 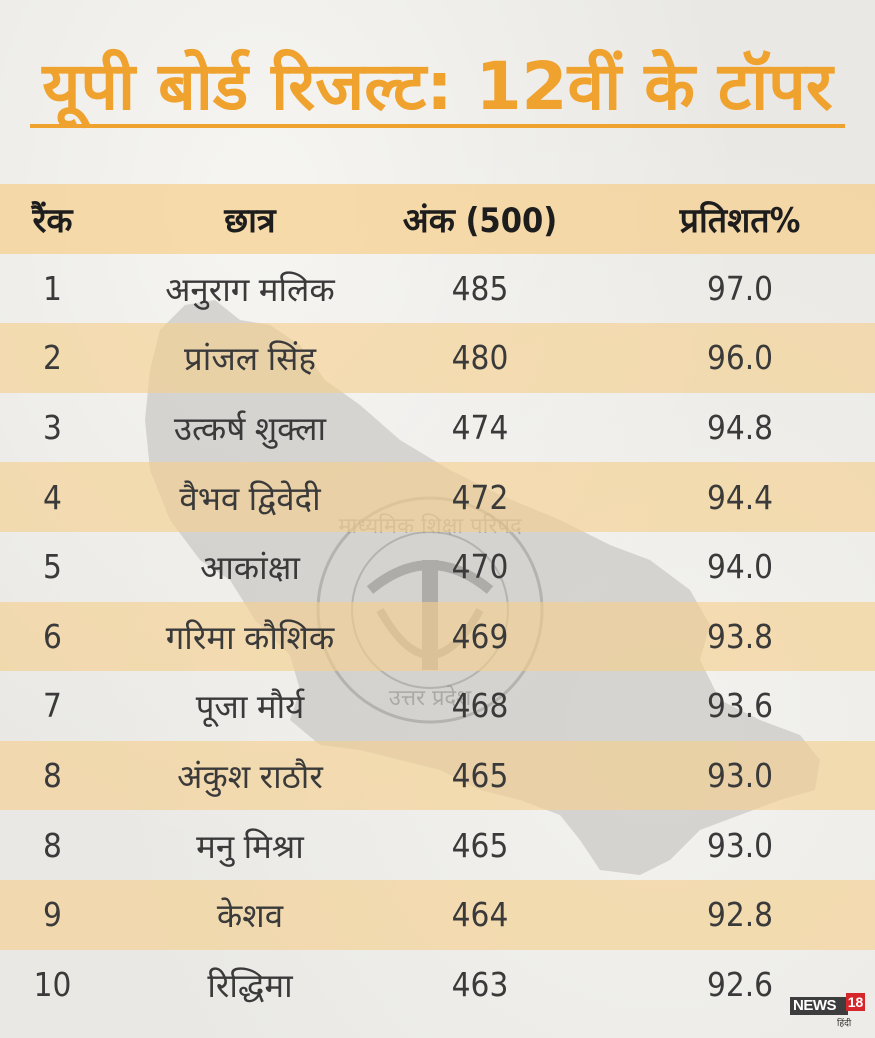 I want to click on percent-cell: 97.0, so click(x=740, y=288).